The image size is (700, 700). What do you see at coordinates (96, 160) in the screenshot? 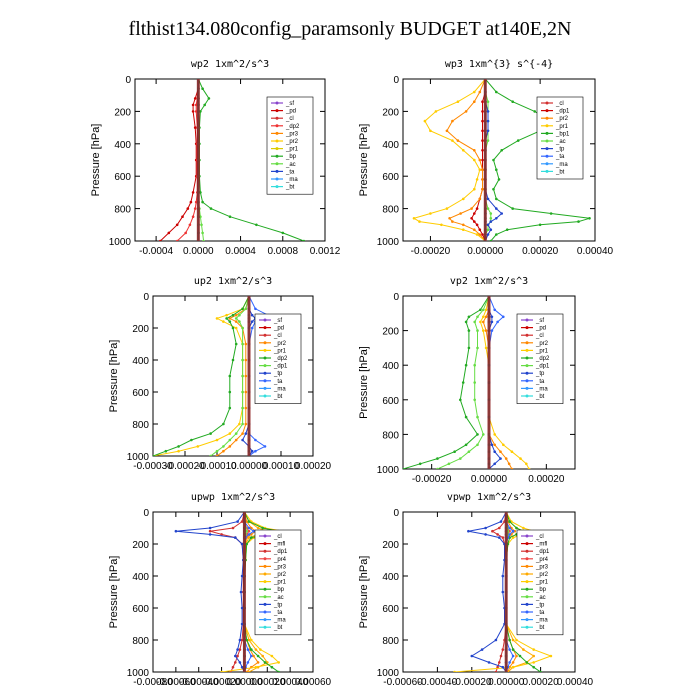
I see `y-axis-label: Pressure [hPa]` at bounding box center [96, 160].